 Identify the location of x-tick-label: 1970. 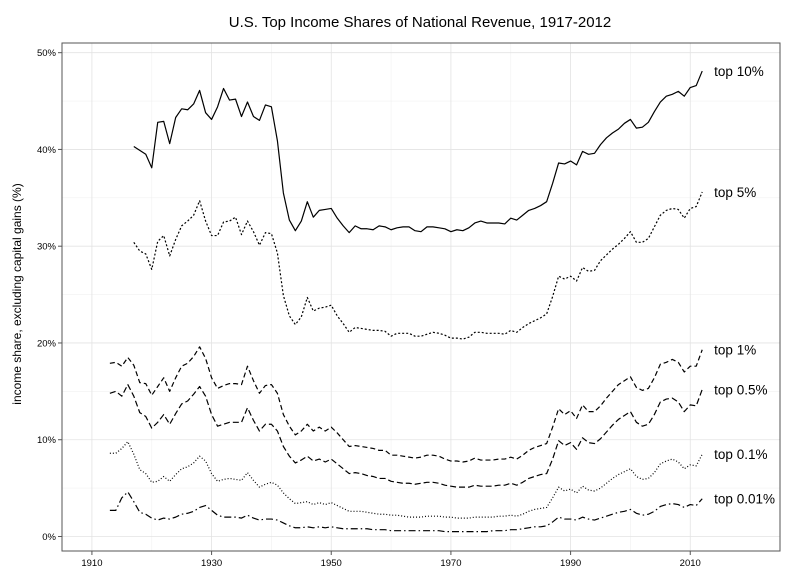
(450, 563).